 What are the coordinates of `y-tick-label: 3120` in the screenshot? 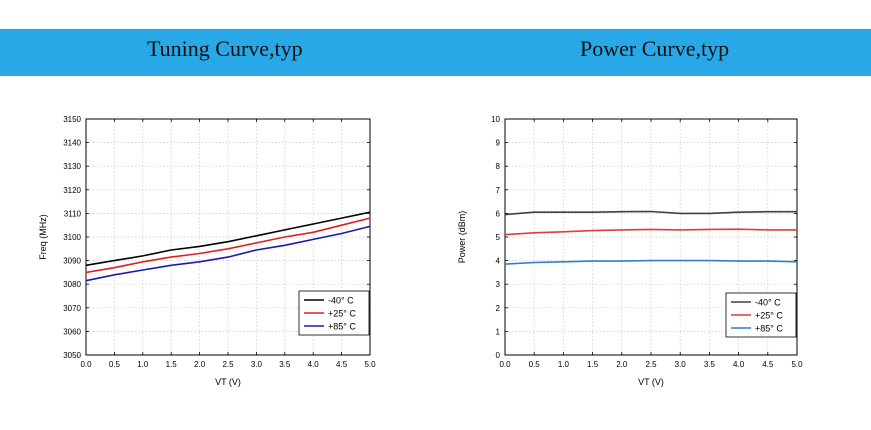 It's located at (72, 190).